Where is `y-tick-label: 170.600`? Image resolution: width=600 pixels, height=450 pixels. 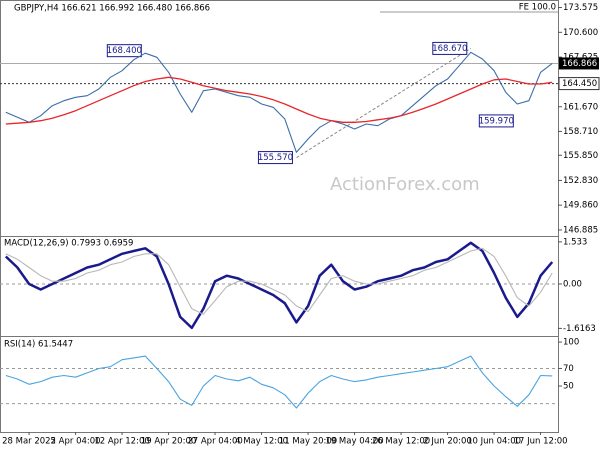 y-tick-label: 170.600 is located at coordinates (580, 33).